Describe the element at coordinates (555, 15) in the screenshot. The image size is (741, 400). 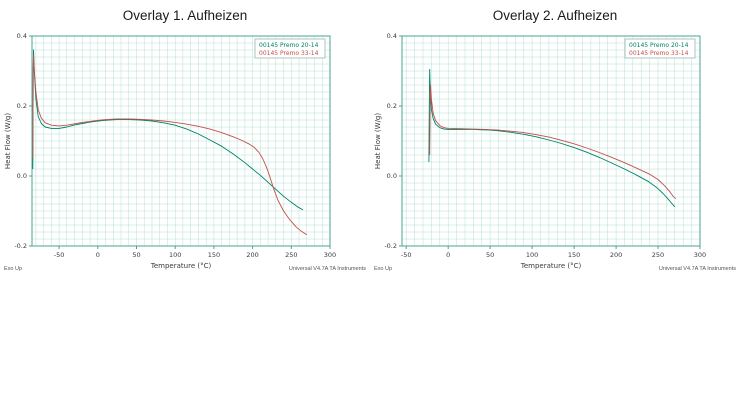
I see `chart-title: Overlay 2. Aufheizen` at that location.